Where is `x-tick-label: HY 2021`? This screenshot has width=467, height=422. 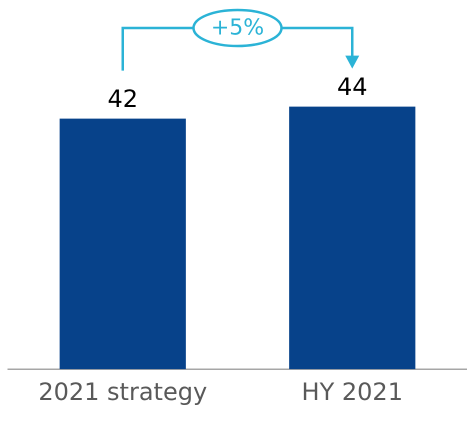
x-tick-label: HY 2021 is located at coordinates (352, 392).